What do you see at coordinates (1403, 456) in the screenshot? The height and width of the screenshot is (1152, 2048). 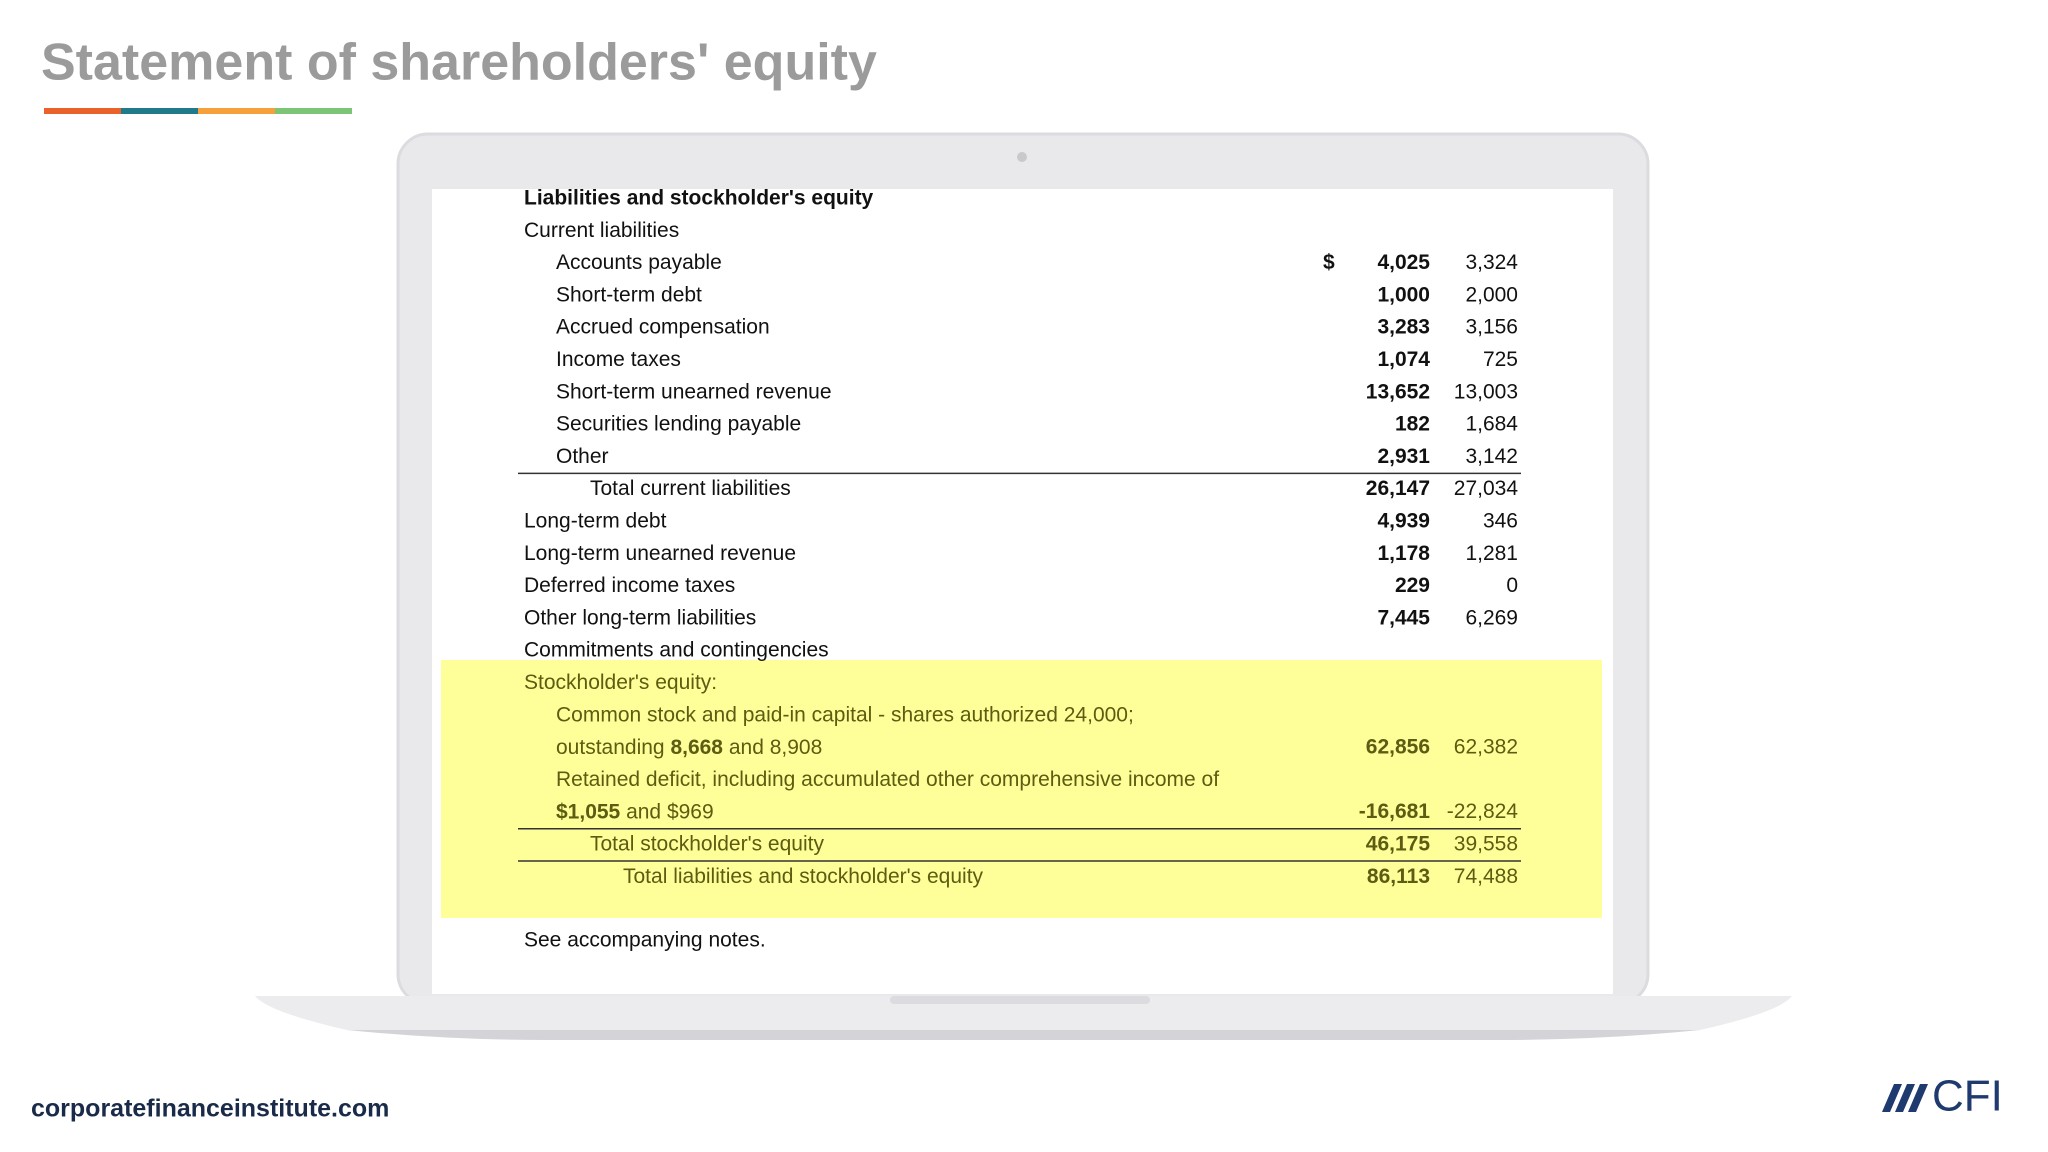 I see `current-value: 2,931` at bounding box center [1403, 456].